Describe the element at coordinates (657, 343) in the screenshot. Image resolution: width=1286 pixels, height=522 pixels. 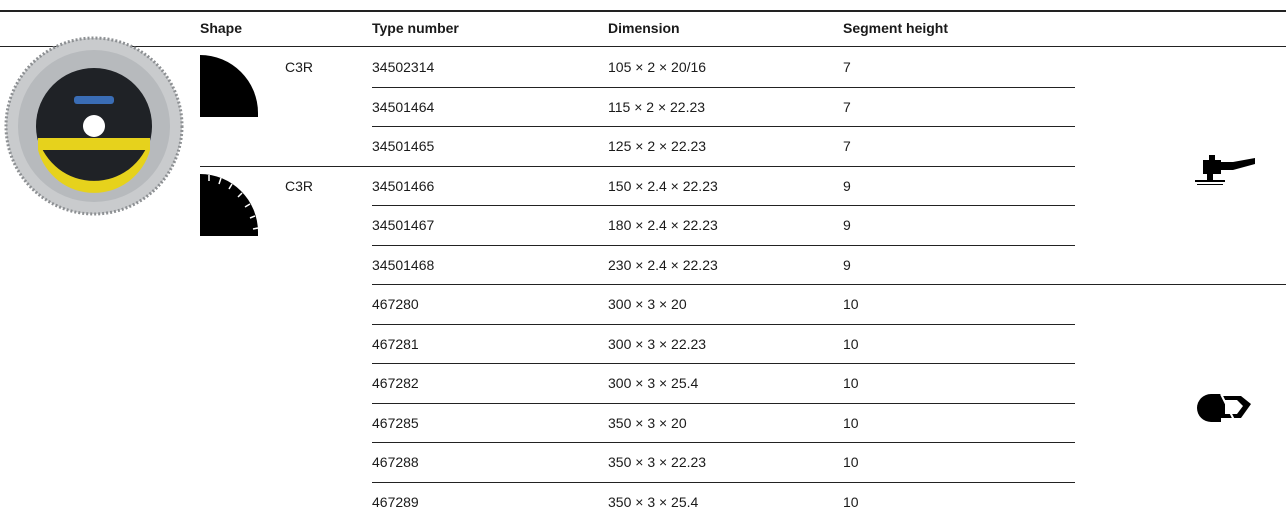
I see `table-cell: 300 × 3 × 22.23` at that location.